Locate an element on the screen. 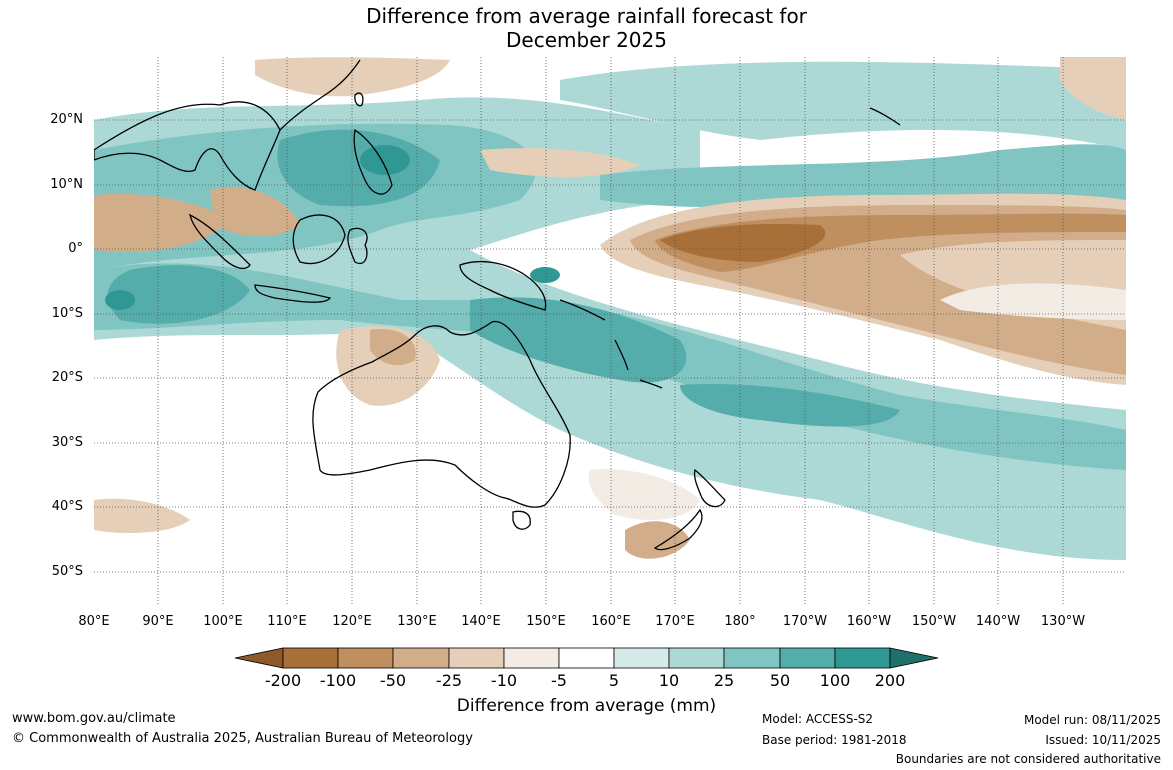 The height and width of the screenshot is (770, 1173). issued-date: Issued: 10/11/2025 is located at coordinates (1103, 740).